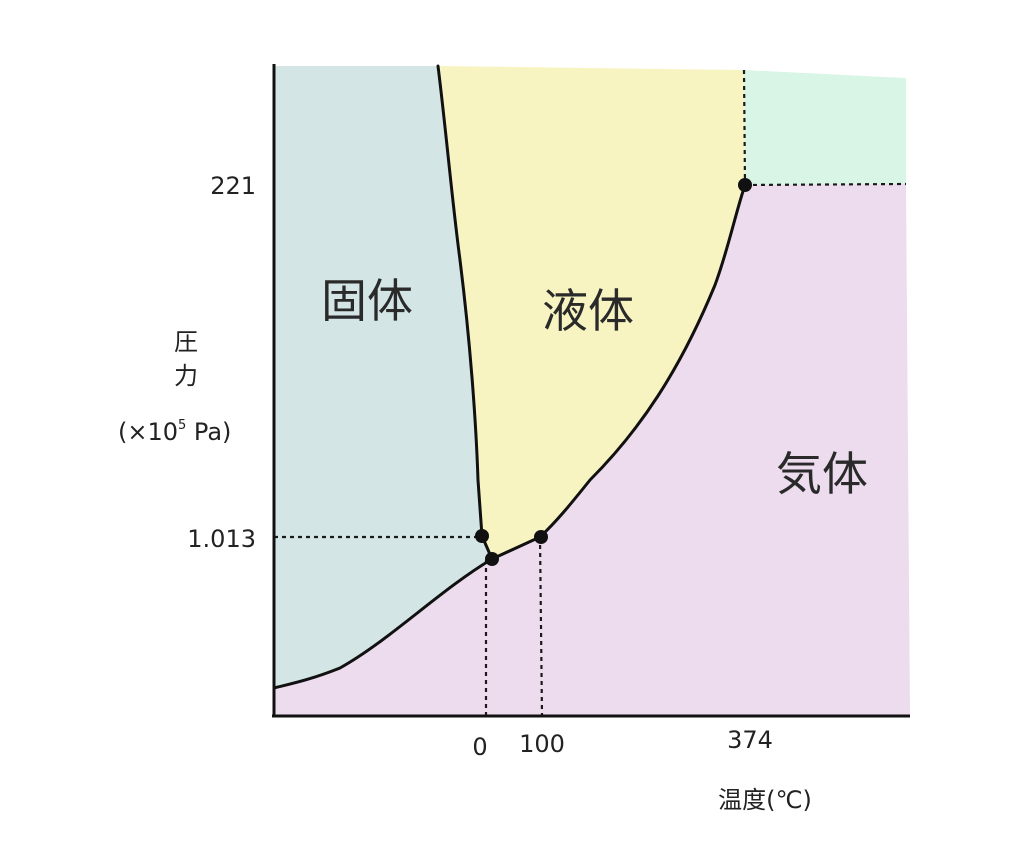  I want to click on critical-point-marker, so click(745, 185).